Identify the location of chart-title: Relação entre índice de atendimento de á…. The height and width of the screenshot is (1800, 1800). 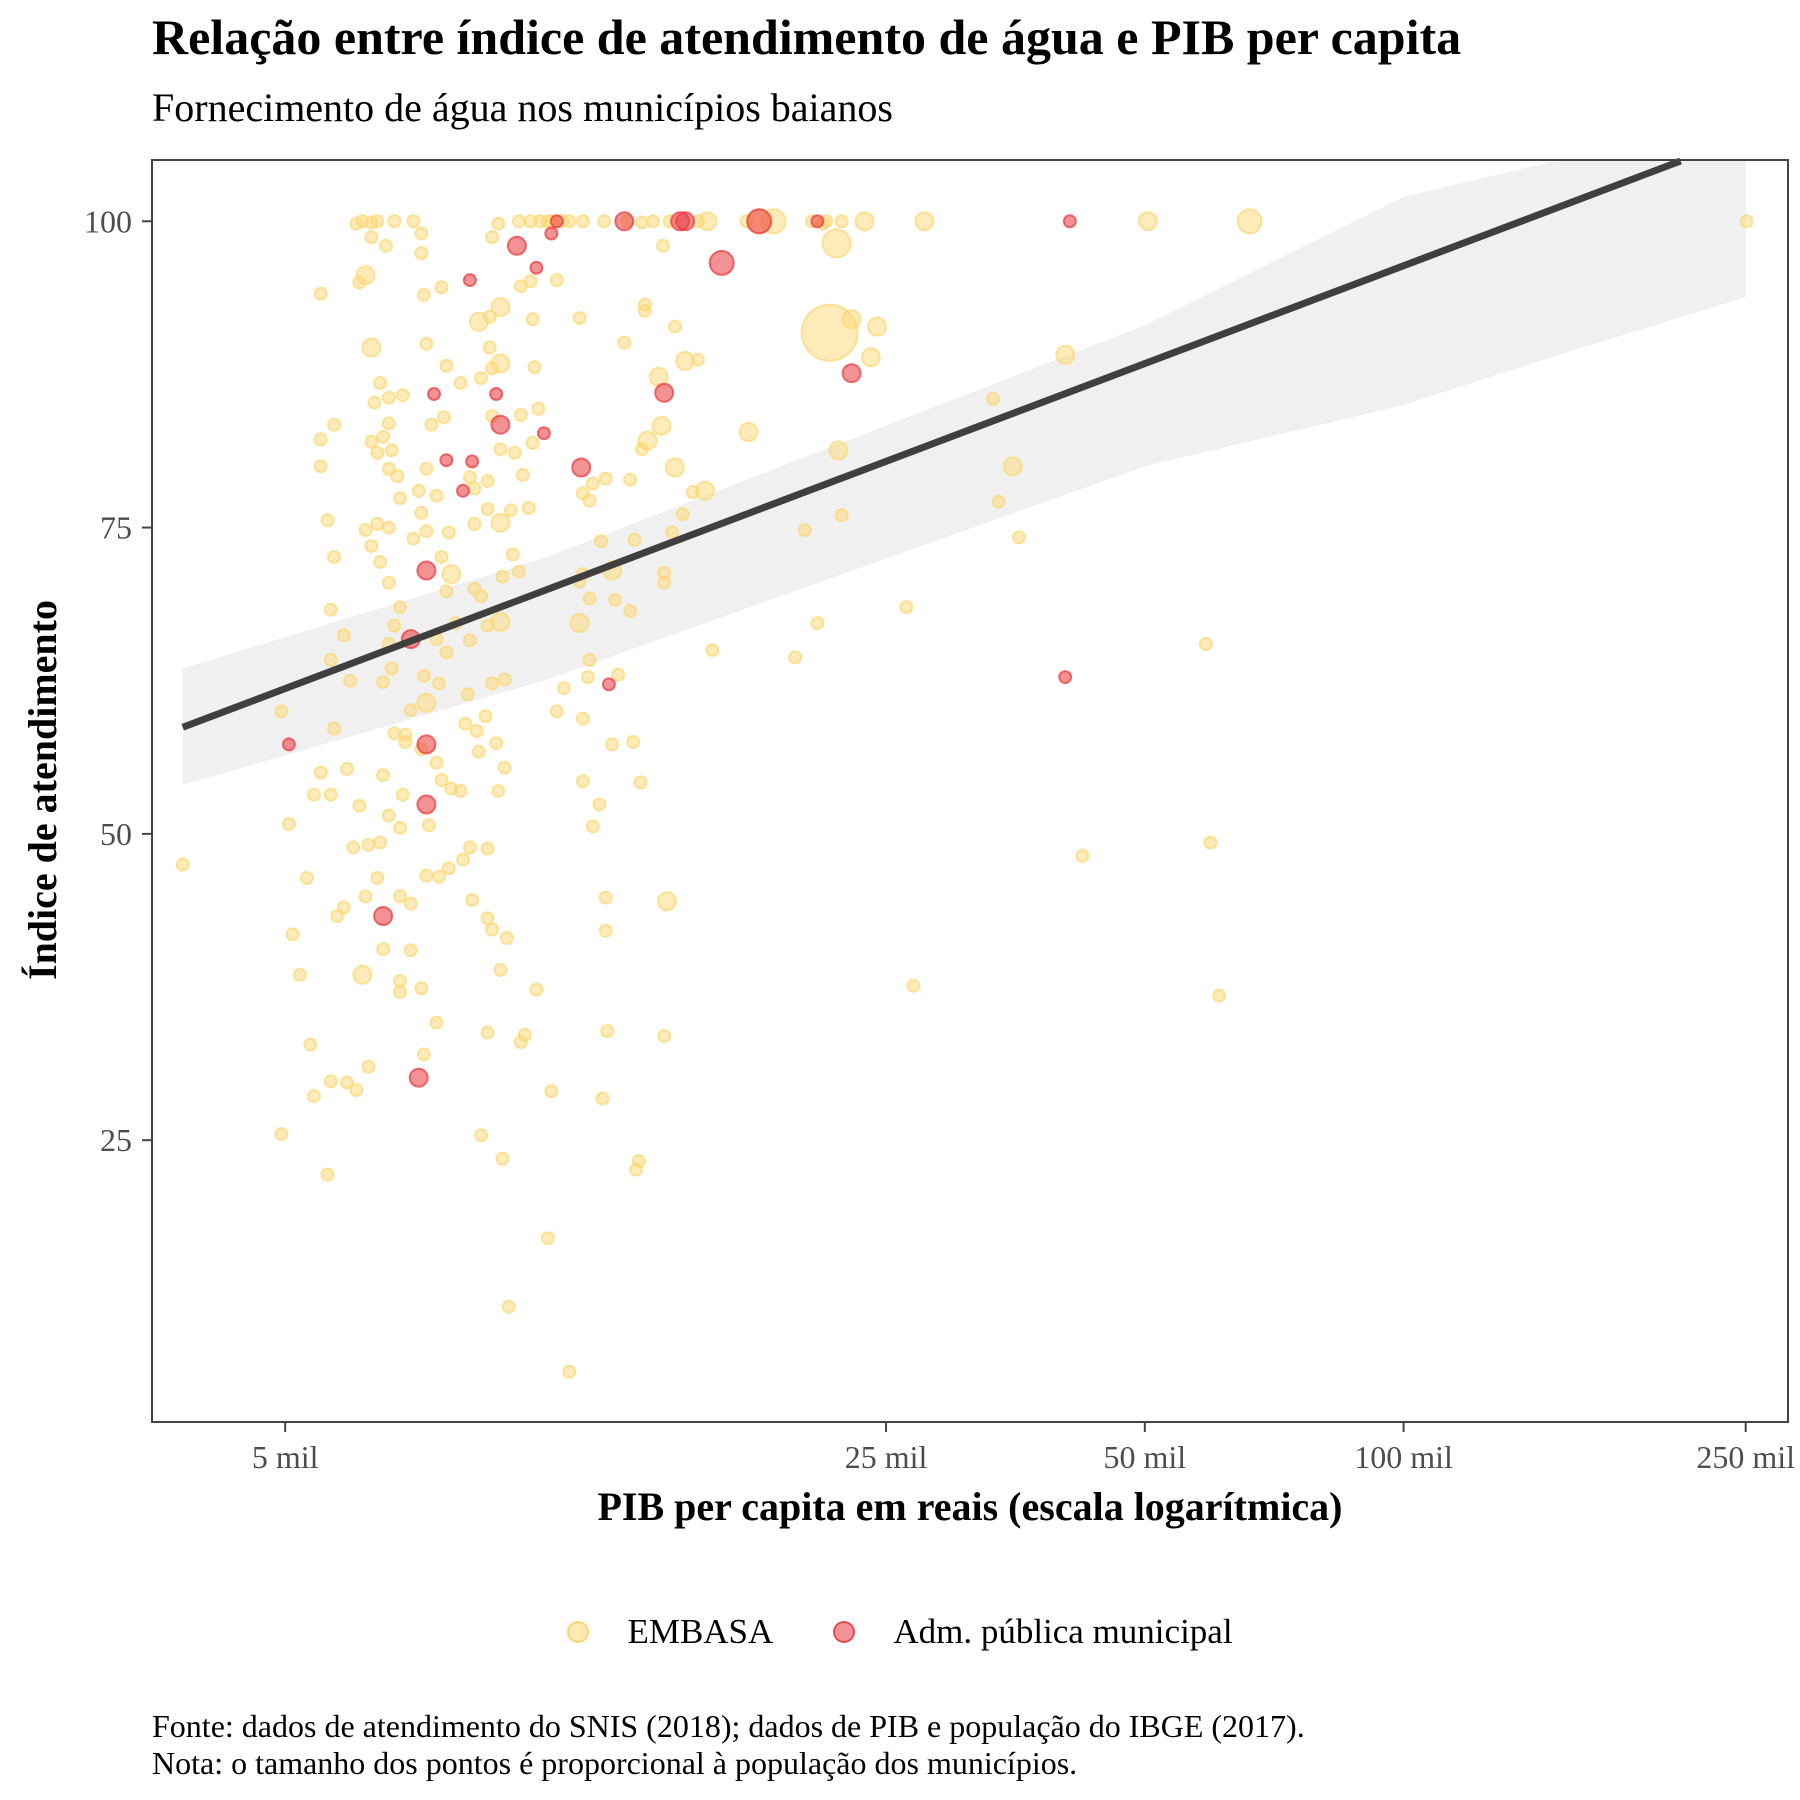
(807, 37).